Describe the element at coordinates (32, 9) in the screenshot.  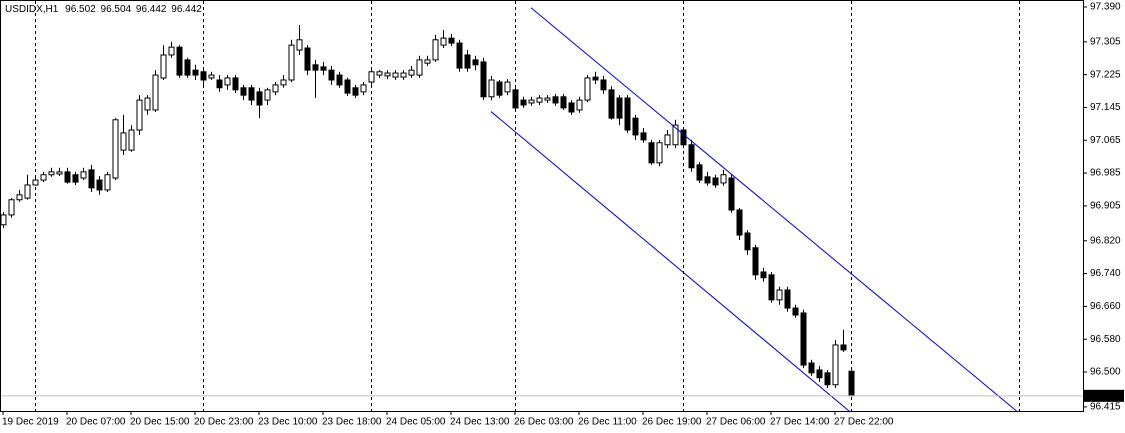
I see `symbol: USDIDX,H1` at that location.